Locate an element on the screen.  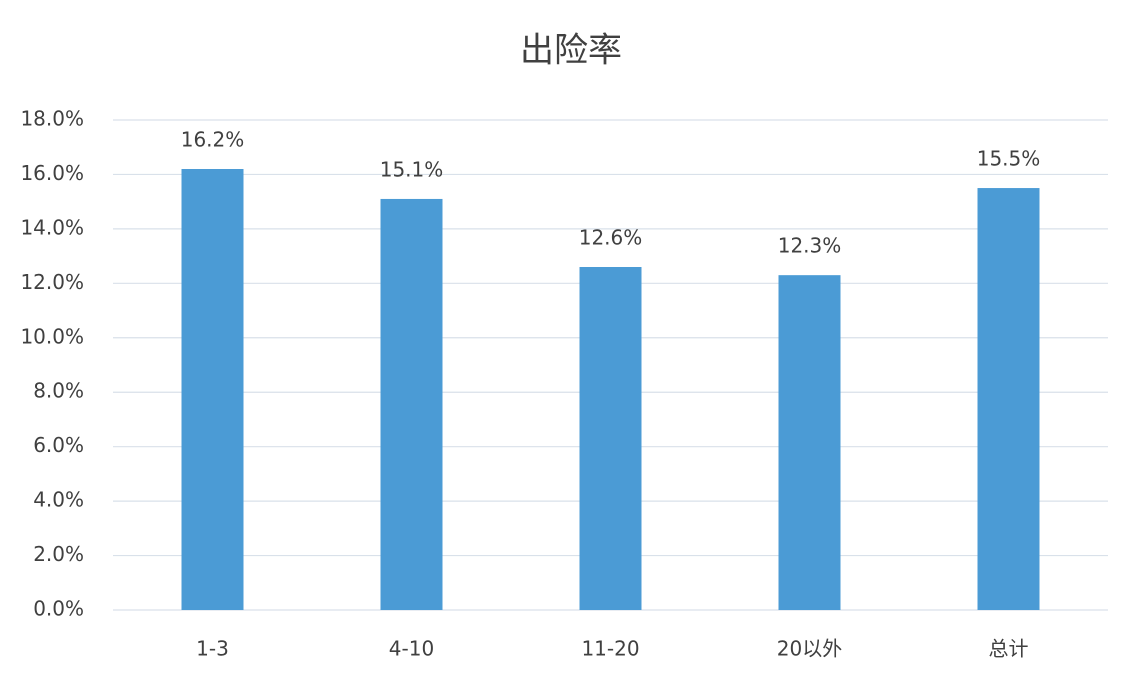
x-tick-label: 4-10 is located at coordinates (411, 649).